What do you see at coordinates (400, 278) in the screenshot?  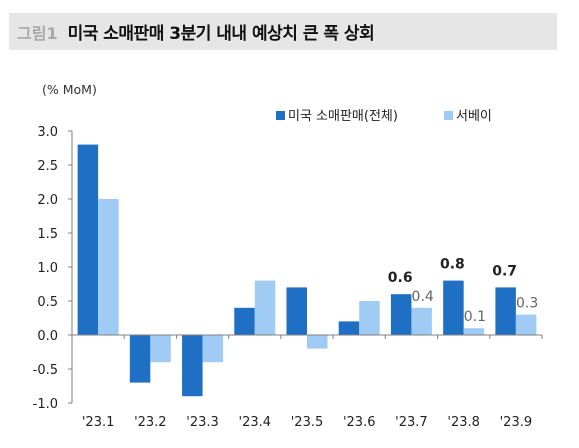 I see `data-label-series0-6: 0.6` at bounding box center [400, 278].